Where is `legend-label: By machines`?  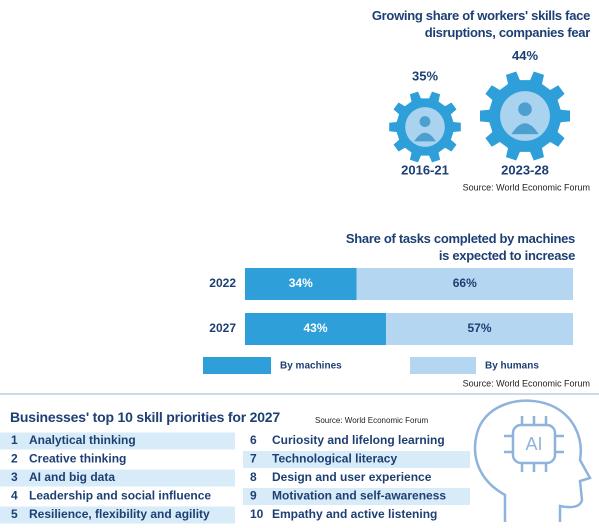
legend-label: By machines is located at coordinates (311, 366).